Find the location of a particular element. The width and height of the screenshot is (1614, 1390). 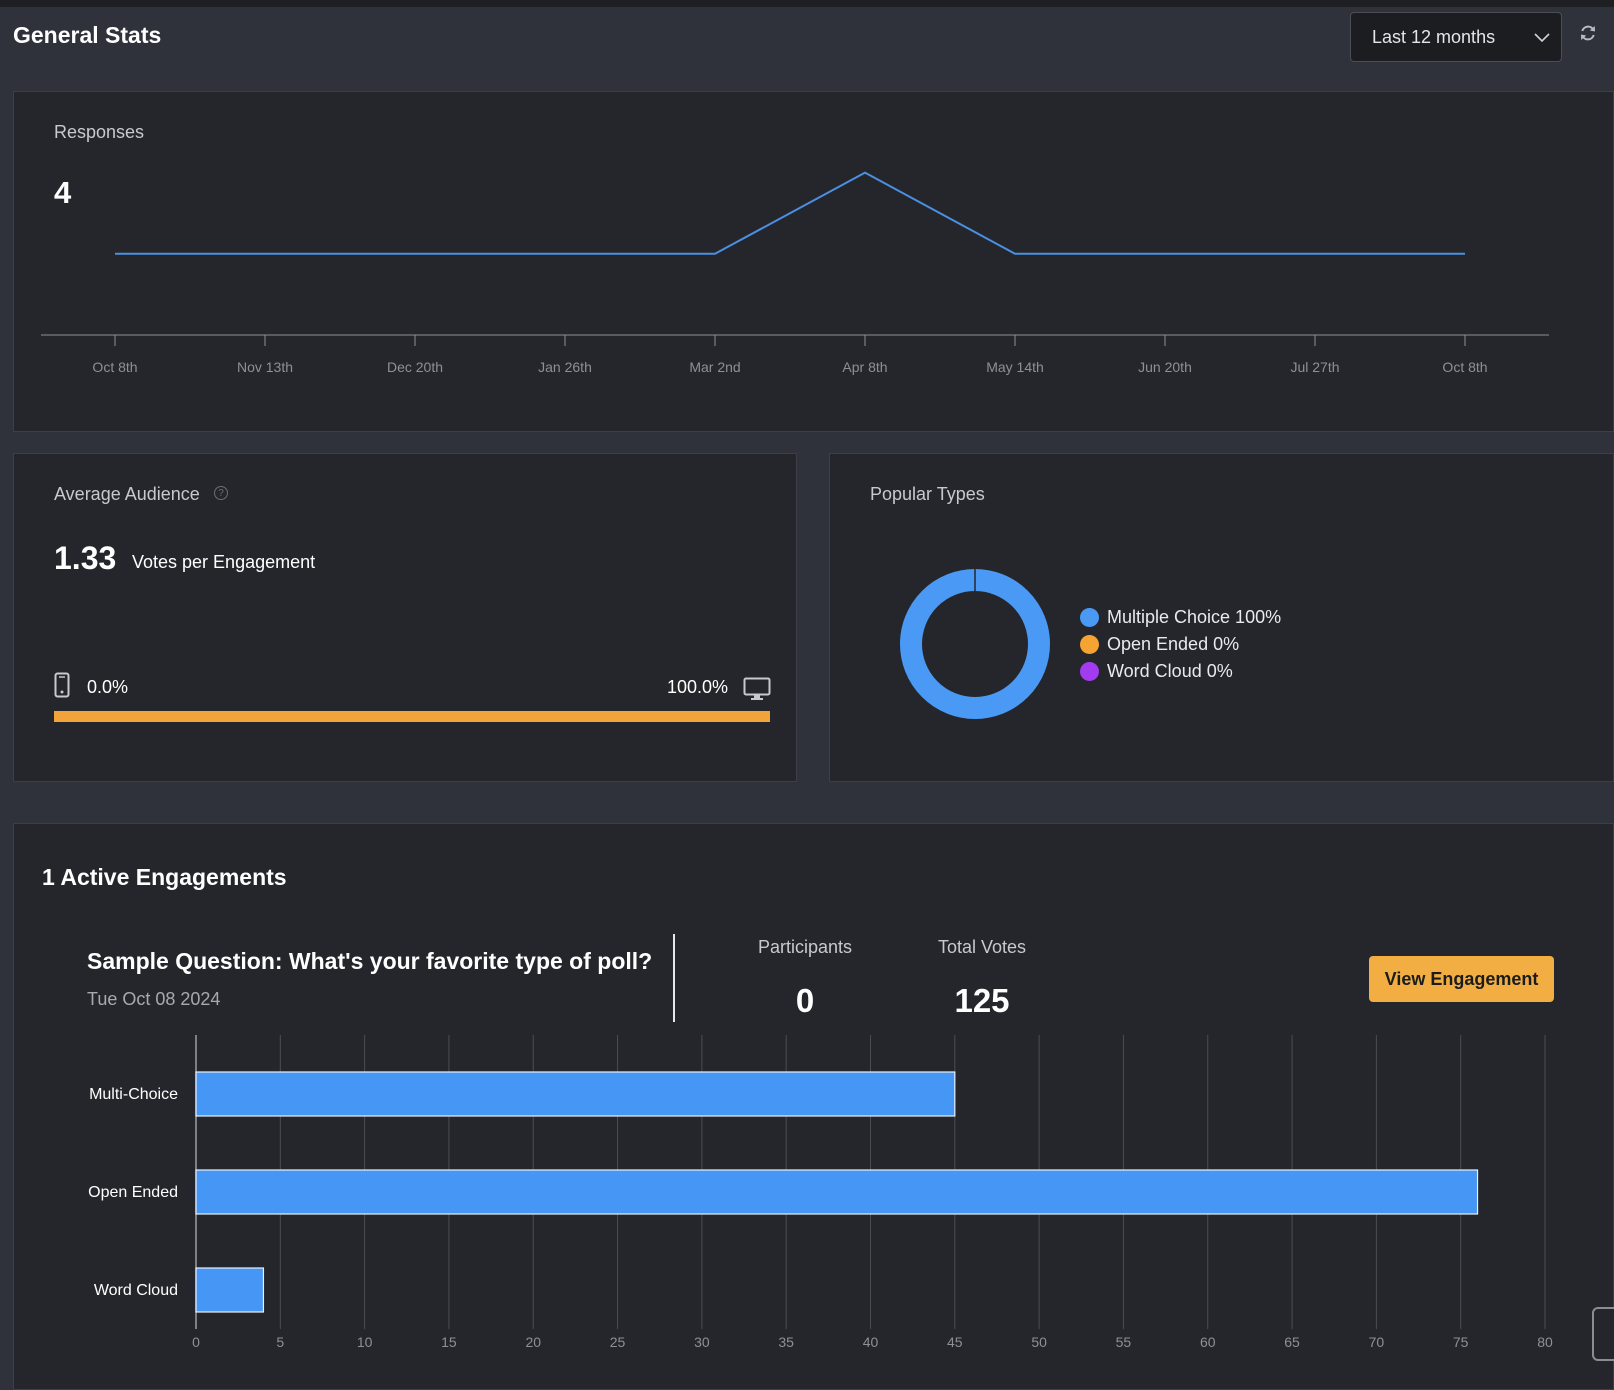

participants-value: 0 is located at coordinates (805, 1000).